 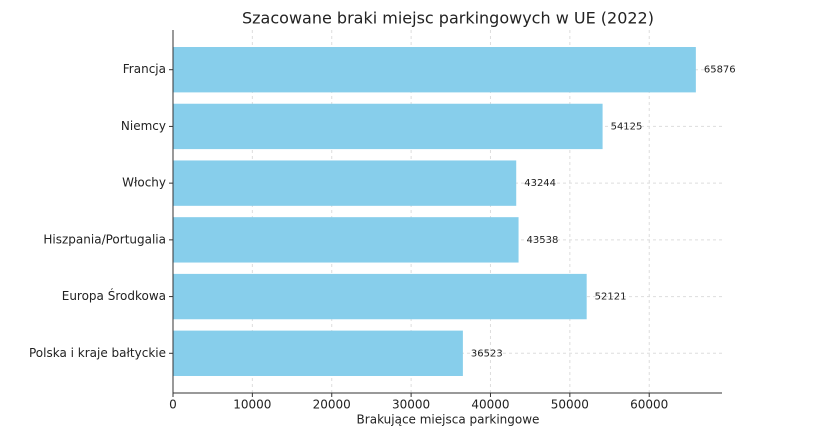 What do you see at coordinates (611, 297) in the screenshot?
I see `data-label: 52121` at bounding box center [611, 297].